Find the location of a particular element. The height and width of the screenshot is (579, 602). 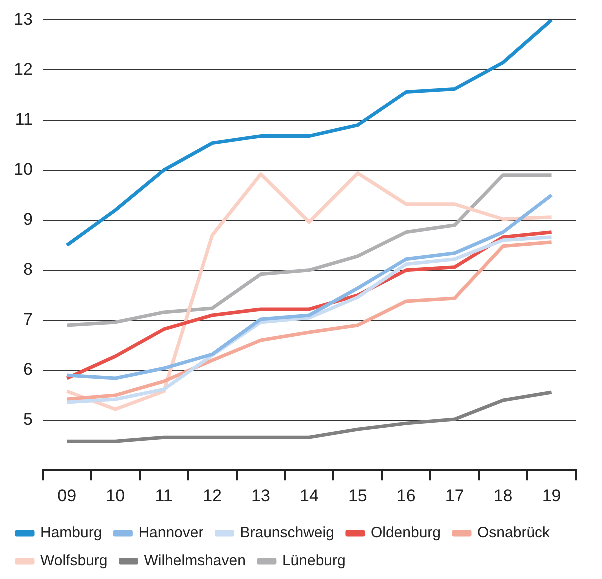

legend-label: Hannover is located at coordinates (171, 533).